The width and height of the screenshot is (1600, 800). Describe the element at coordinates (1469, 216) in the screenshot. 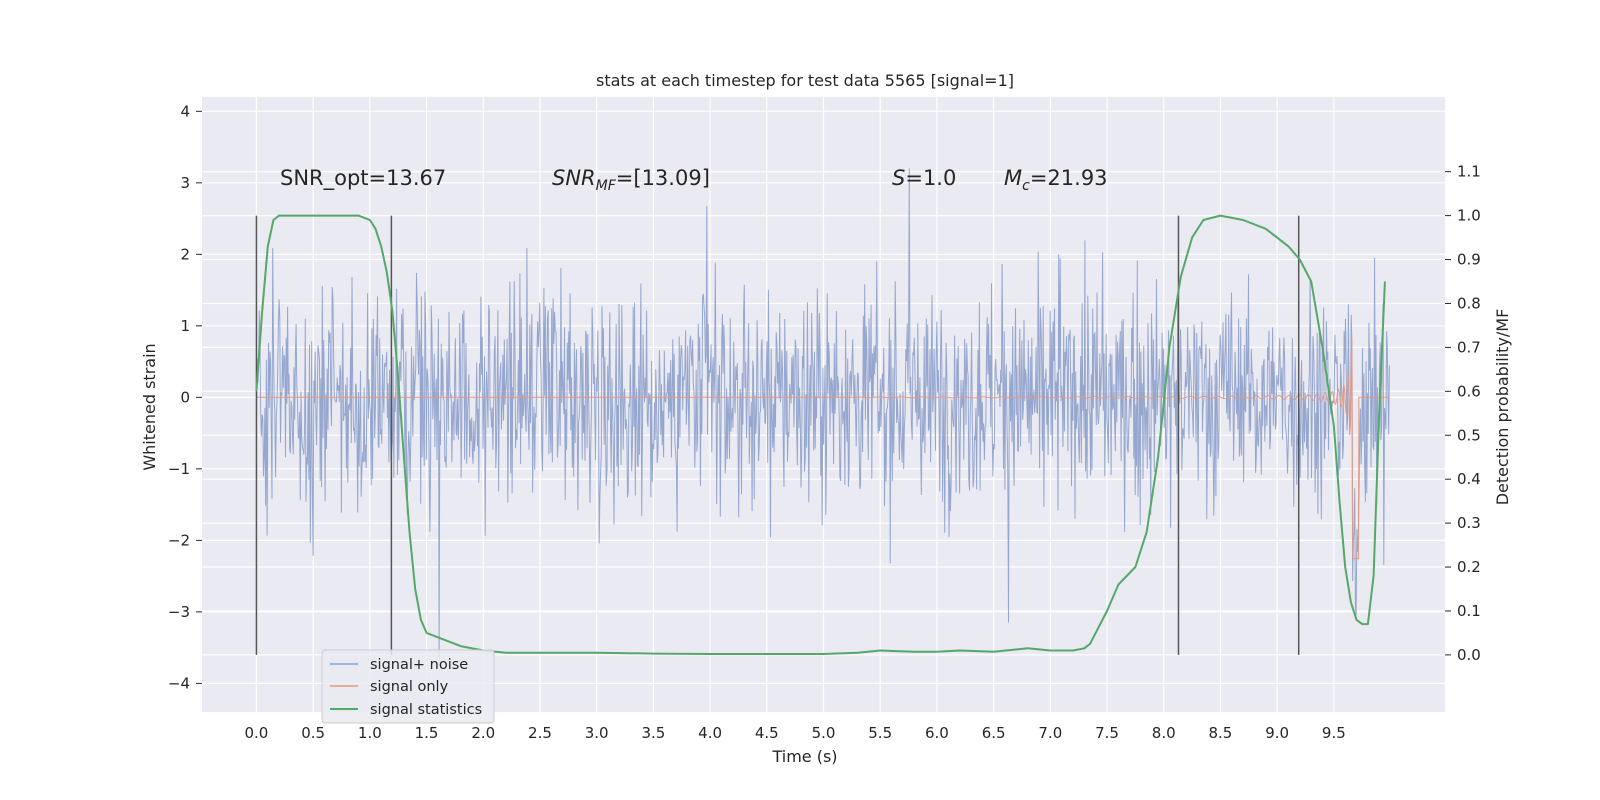

I see `y2-tick-label: 1.0` at that location.